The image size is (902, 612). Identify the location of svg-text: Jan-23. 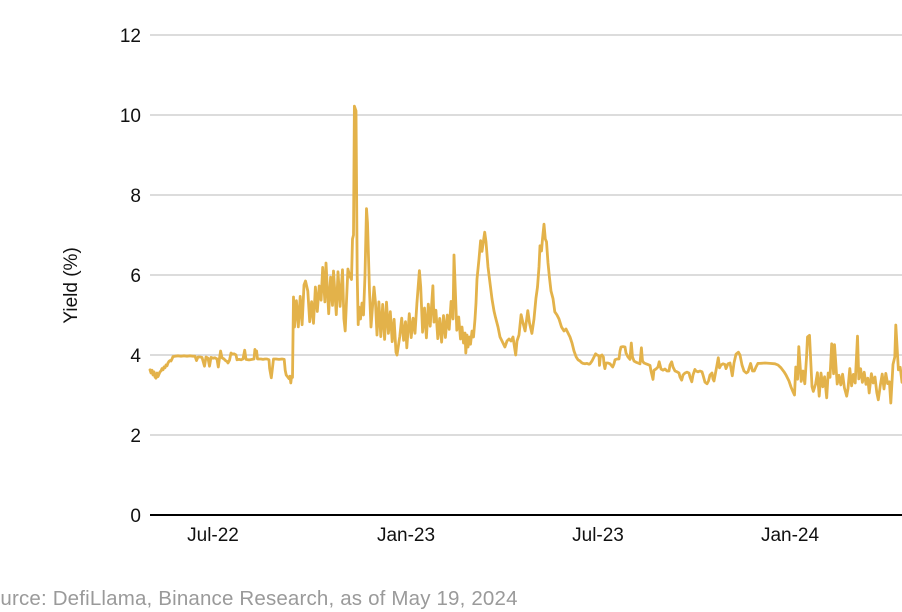
(406, 535).